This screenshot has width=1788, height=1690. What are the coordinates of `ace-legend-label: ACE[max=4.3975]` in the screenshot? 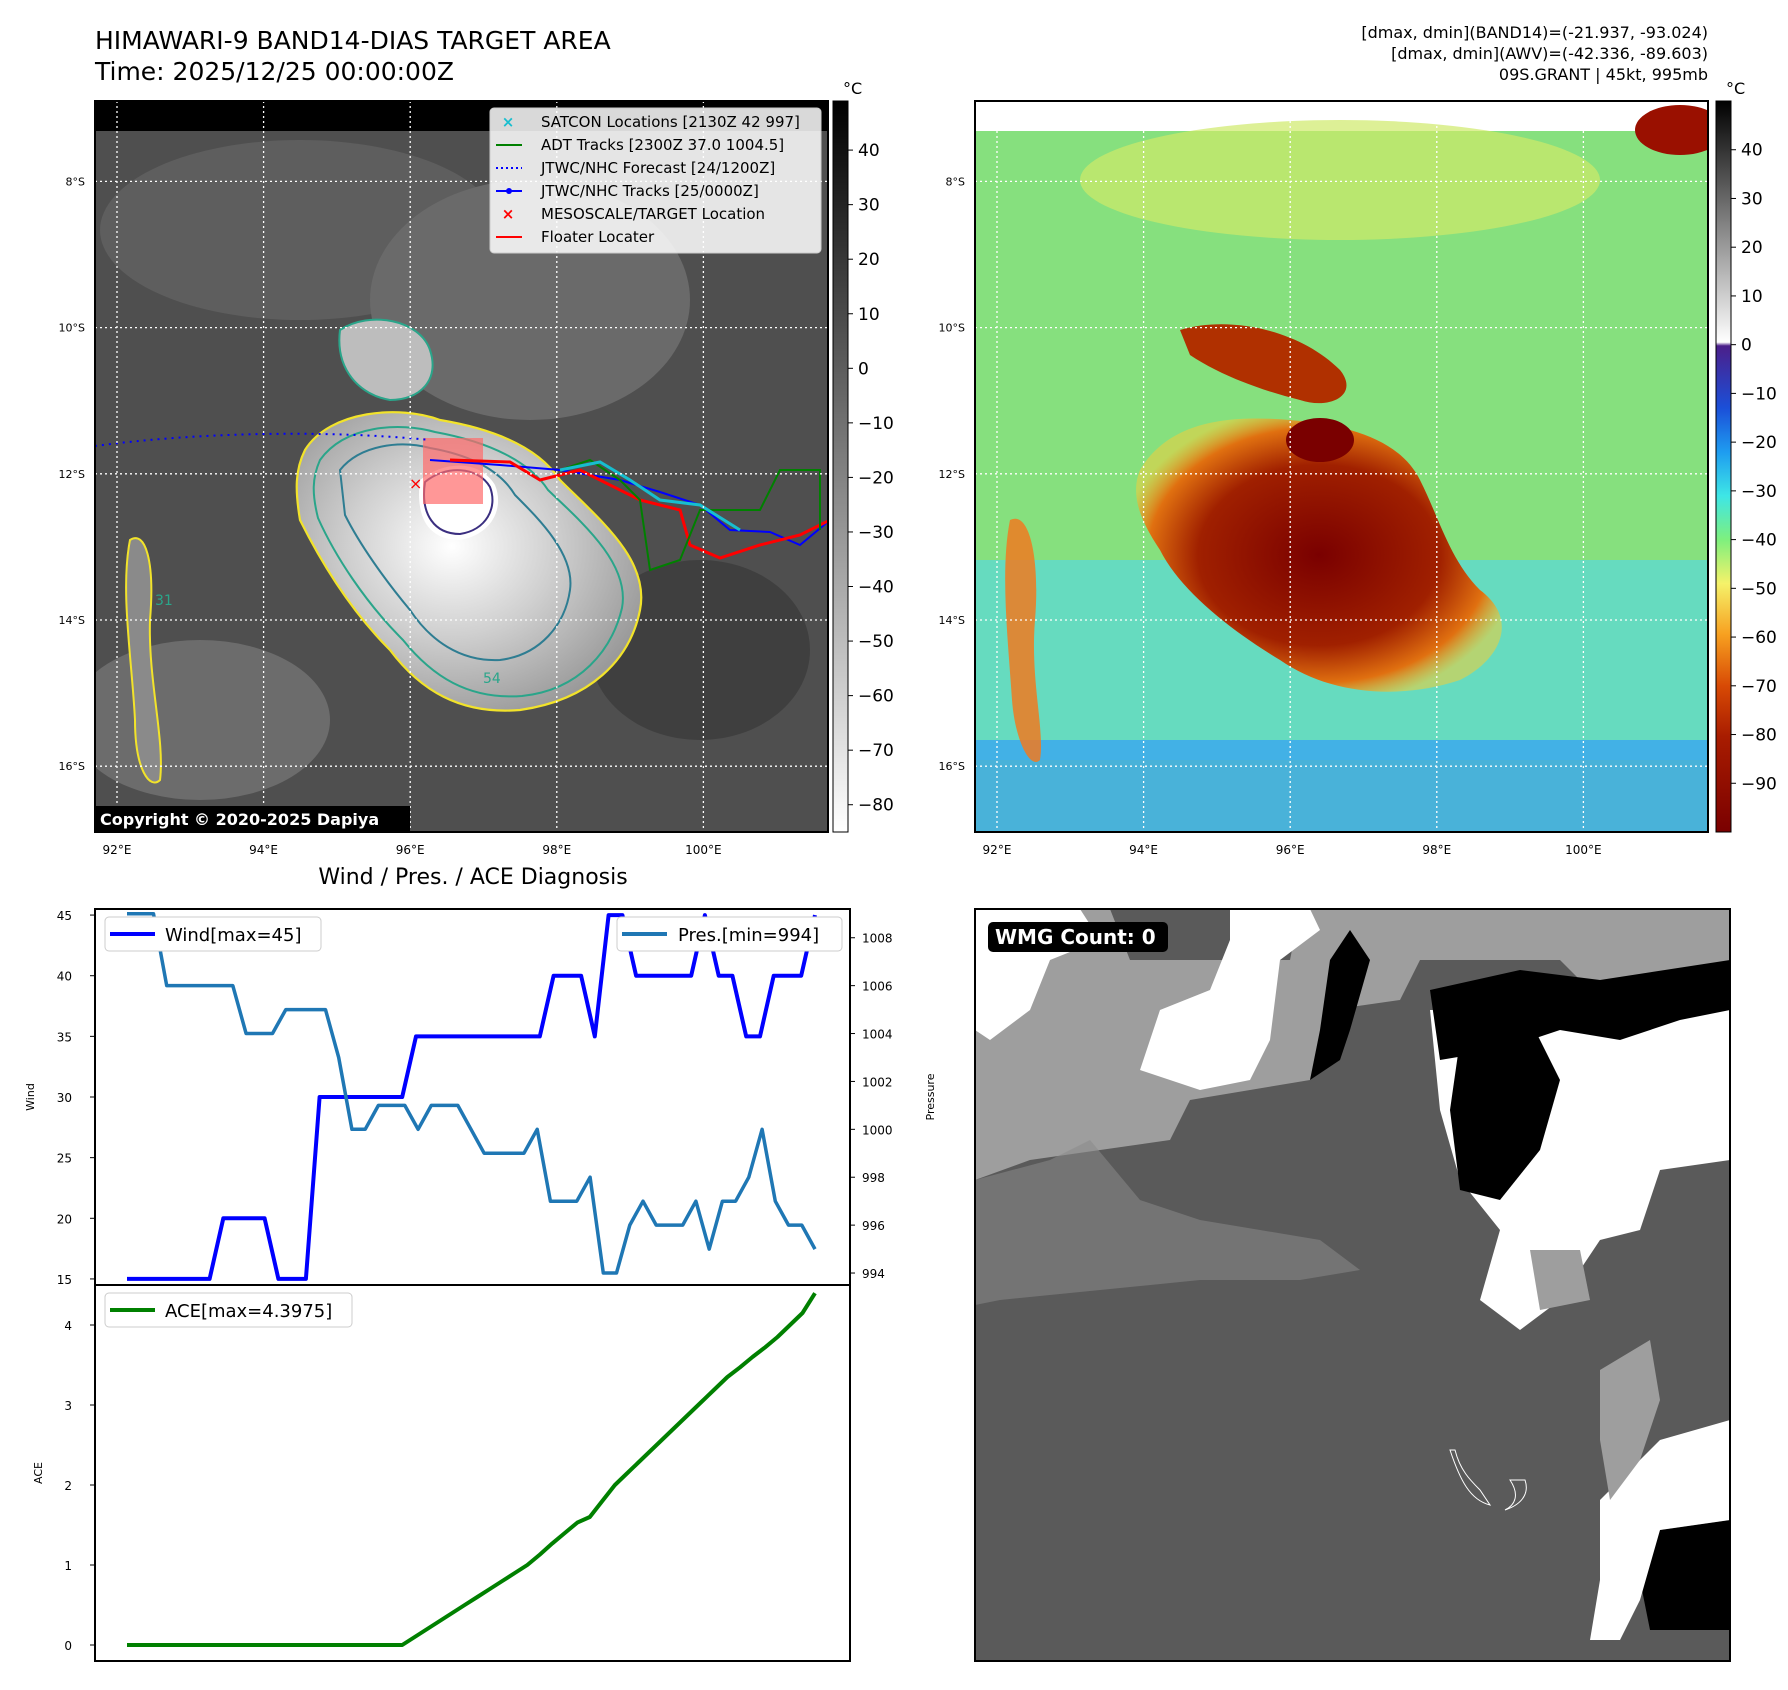 It's located at (248, 1311).